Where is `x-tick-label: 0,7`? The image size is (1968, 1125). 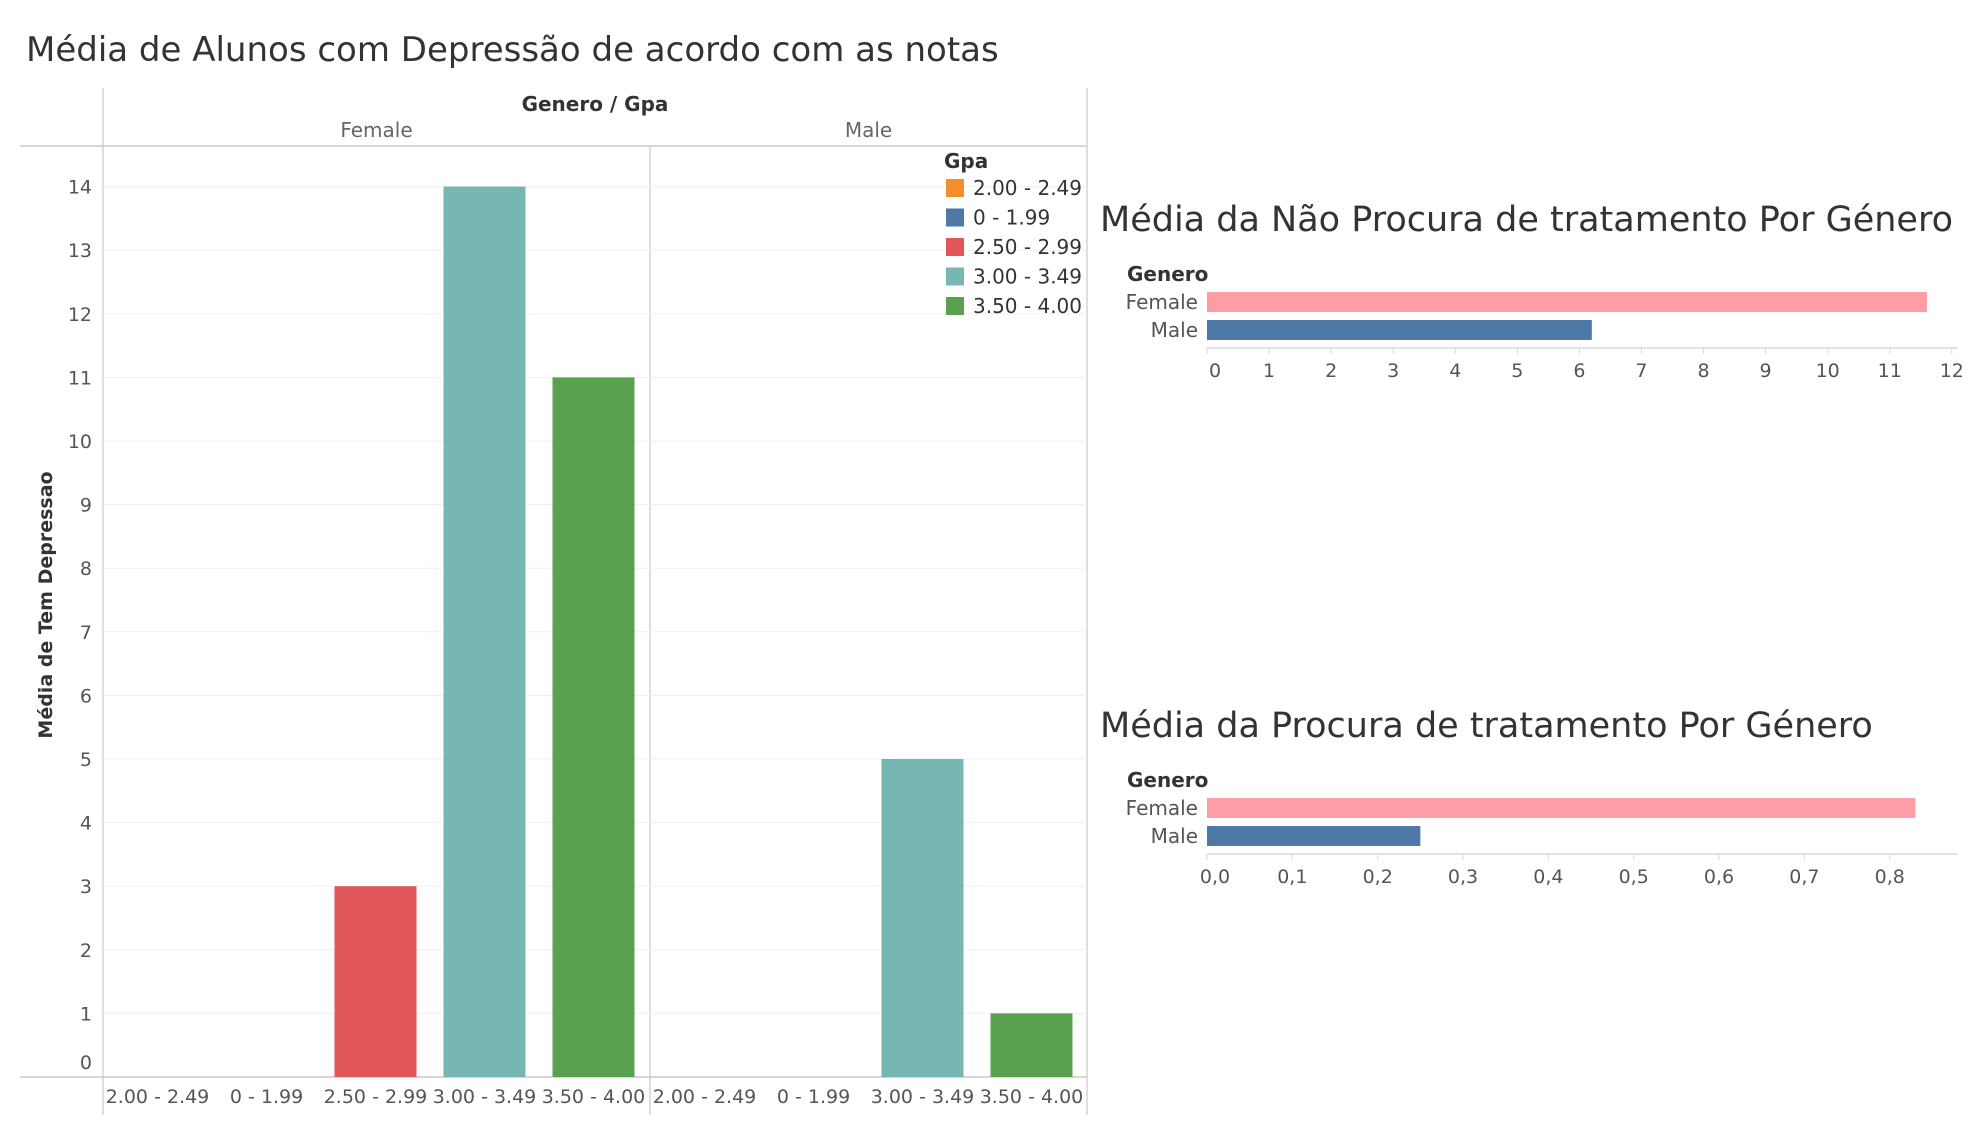
x-tick-label: 0,7 is located at coordinates (1804, 877).